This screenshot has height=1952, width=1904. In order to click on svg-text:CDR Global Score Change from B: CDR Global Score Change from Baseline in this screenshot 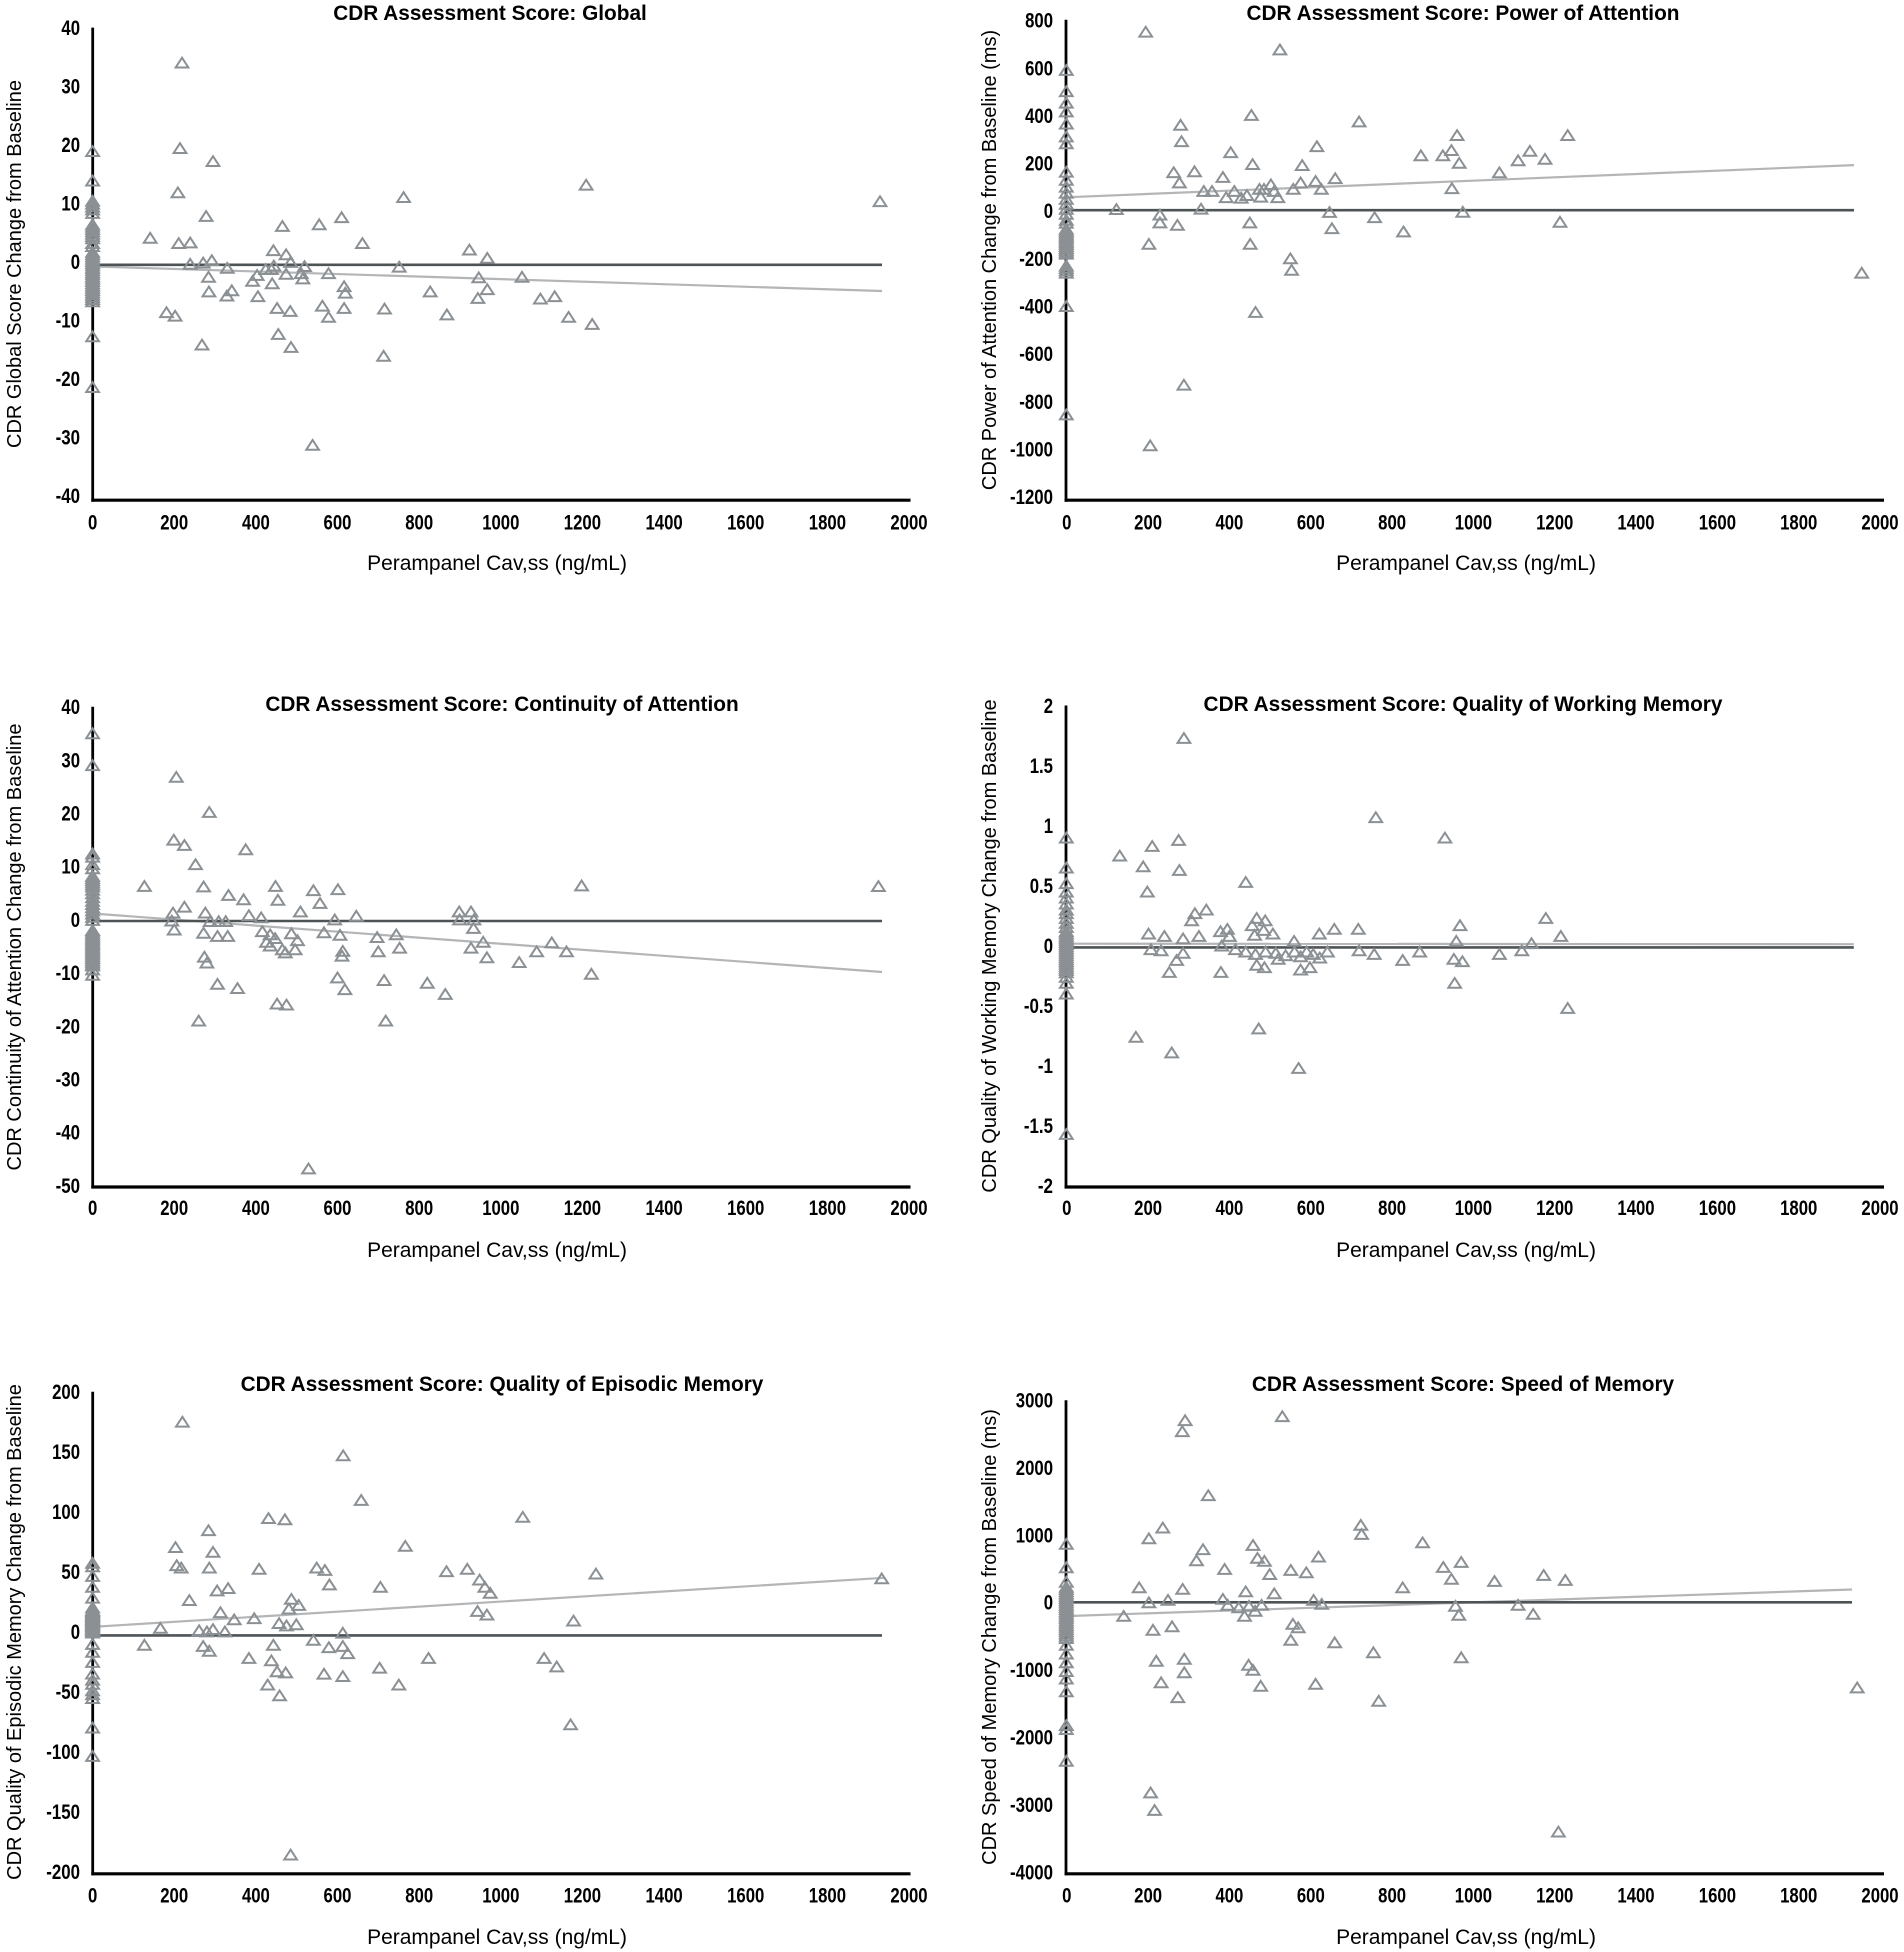, I will do `click(15, 264)`.